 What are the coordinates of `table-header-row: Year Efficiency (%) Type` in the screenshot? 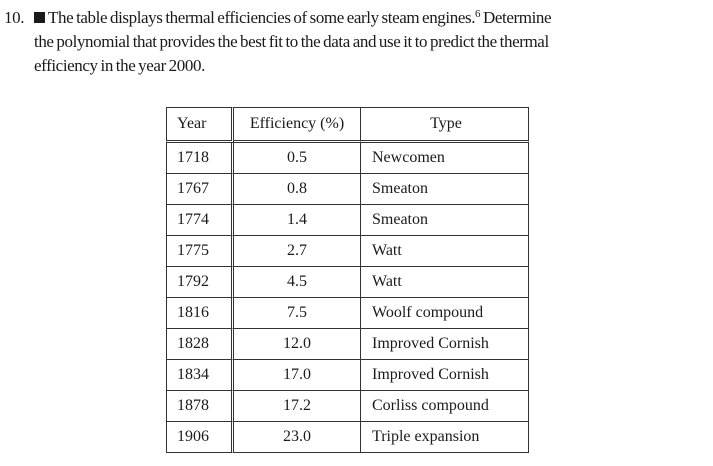 It's located at (347, 125).